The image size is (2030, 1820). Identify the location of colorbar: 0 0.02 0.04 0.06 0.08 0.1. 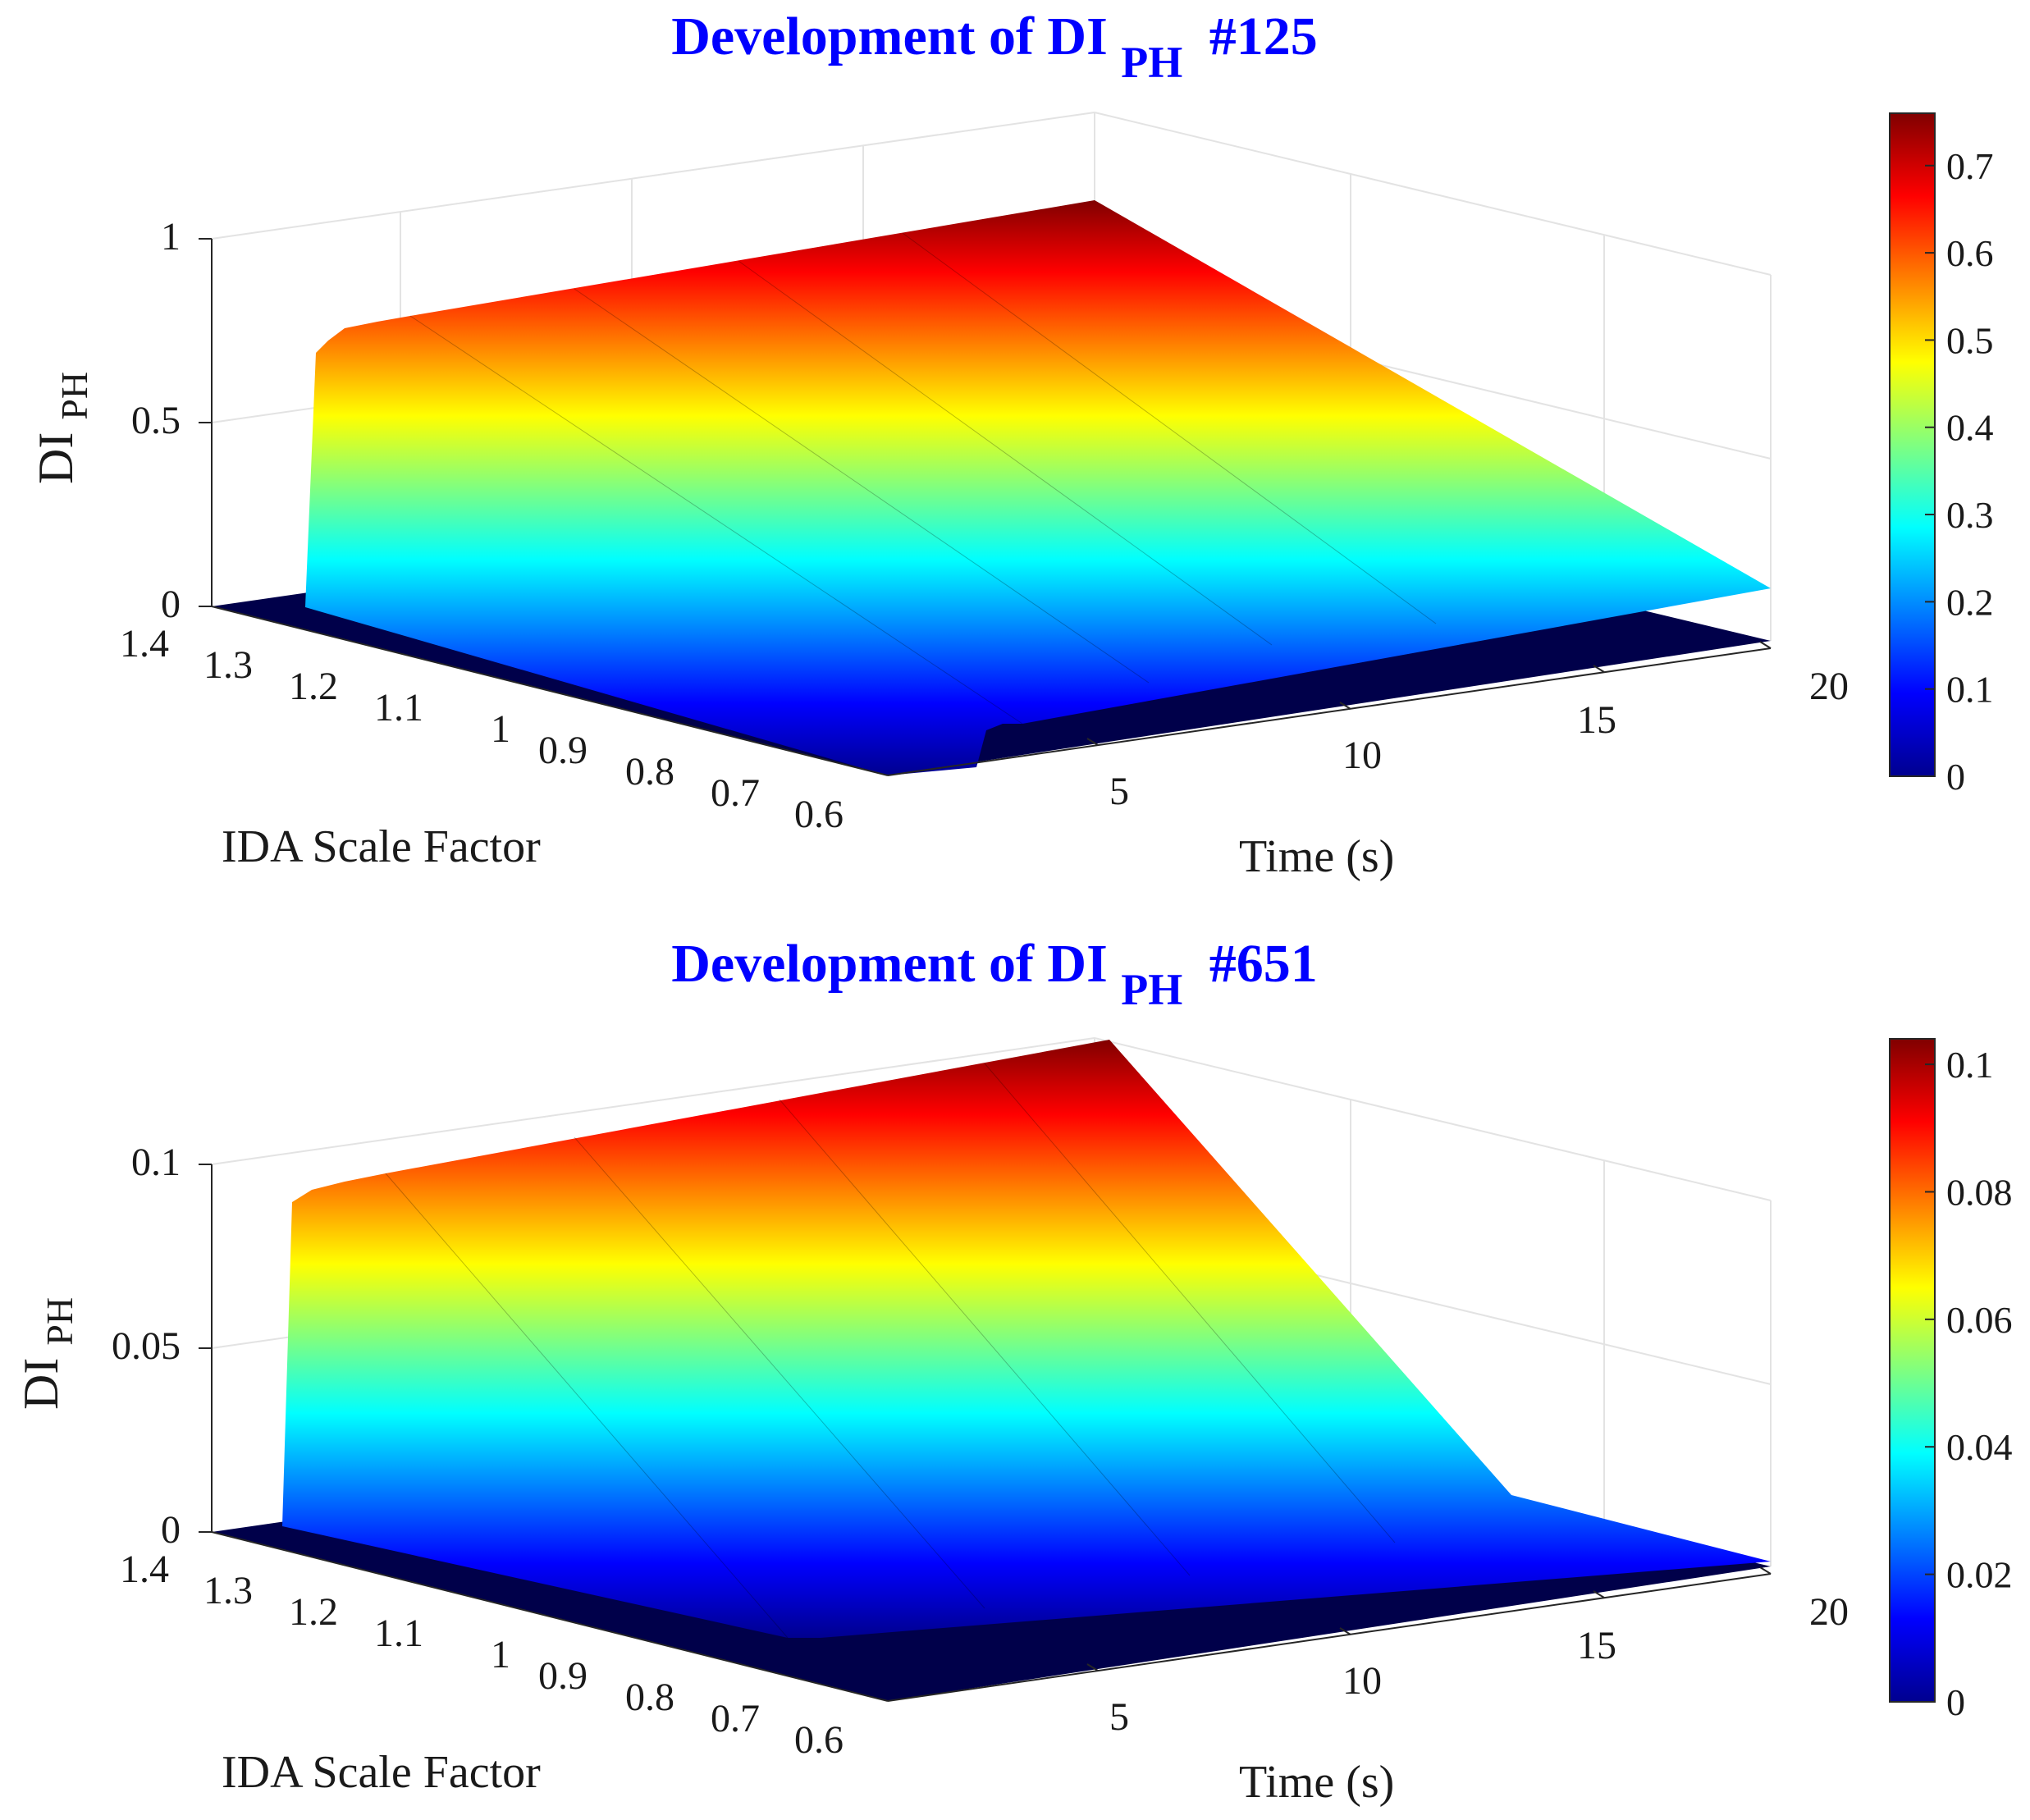
(1951, 1380).